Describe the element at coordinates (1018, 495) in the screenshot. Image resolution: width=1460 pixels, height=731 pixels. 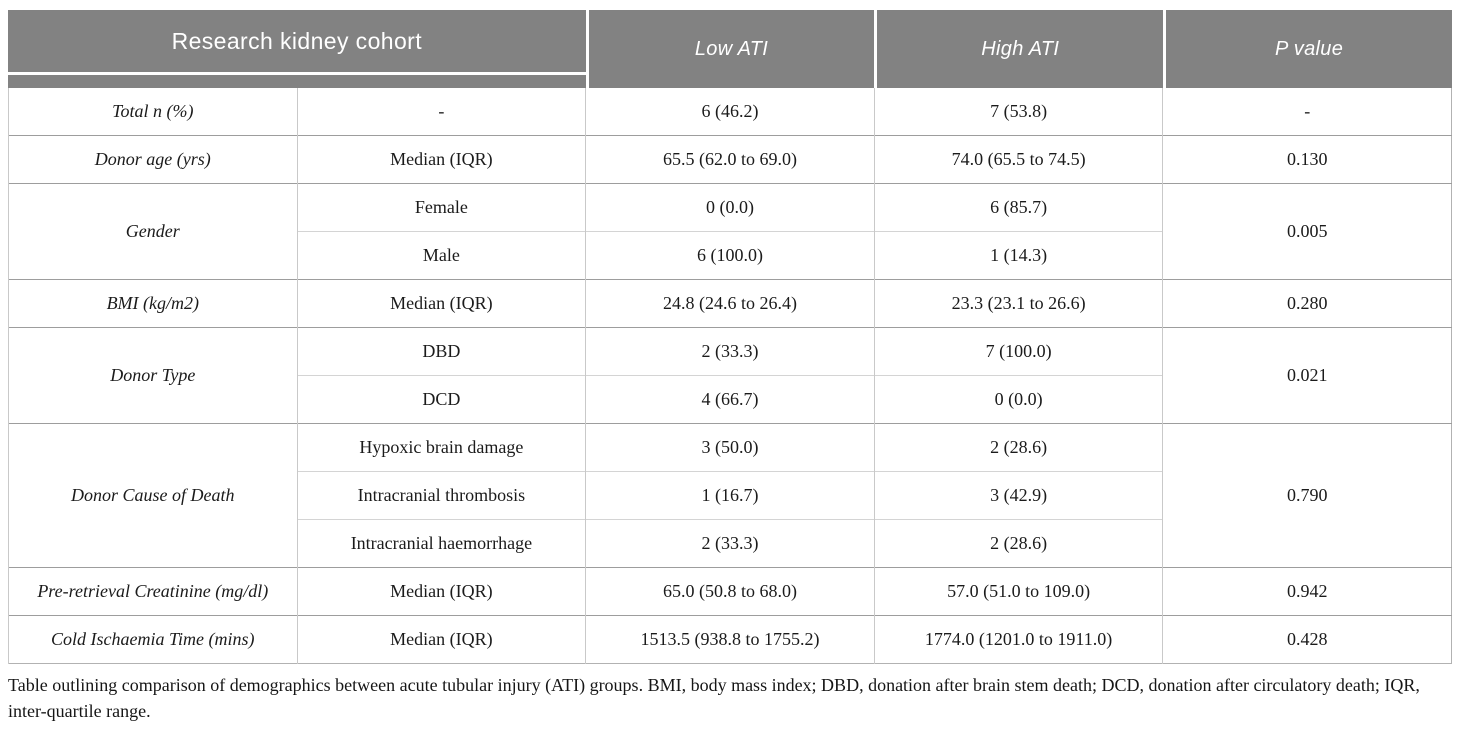
I see `high-ati-cell: 3 (42.9)` at that location.